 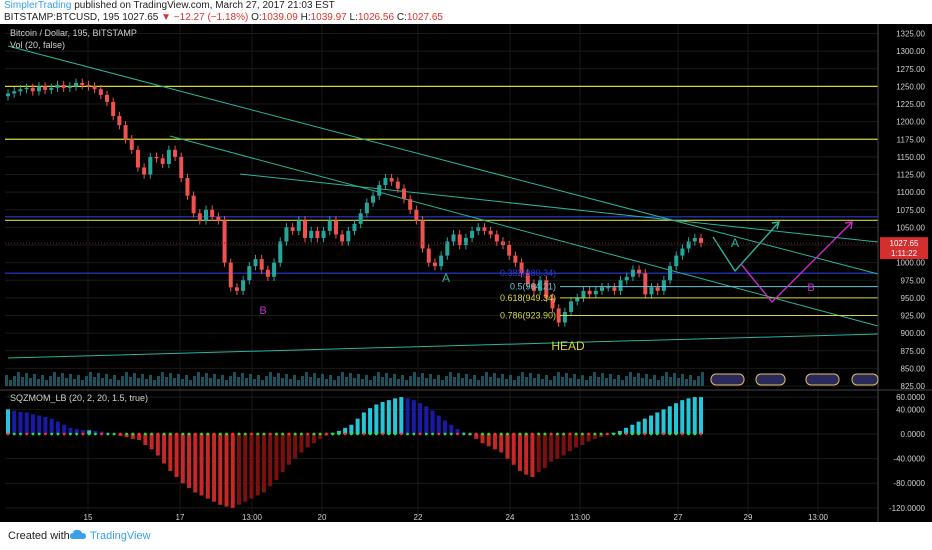 I want to click on price-tick-label: 825.00, so click(x=913, y=386).